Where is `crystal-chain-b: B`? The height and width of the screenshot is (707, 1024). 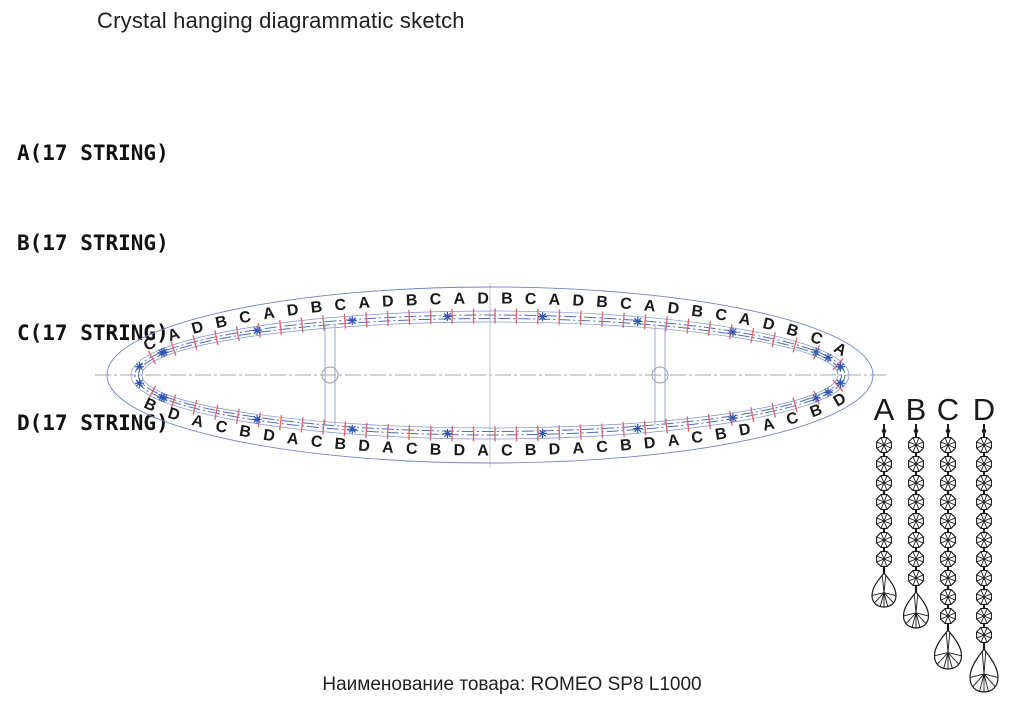
crystal-chain-b: B is located at coordinates (916, 510).